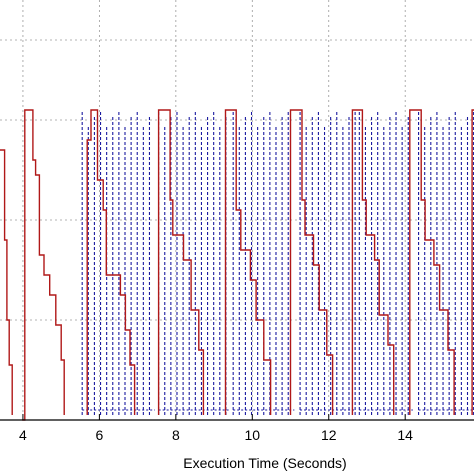 This screenshot has height=474, width=474. I want to click on x-tick-label: 10, so click(253, 435).